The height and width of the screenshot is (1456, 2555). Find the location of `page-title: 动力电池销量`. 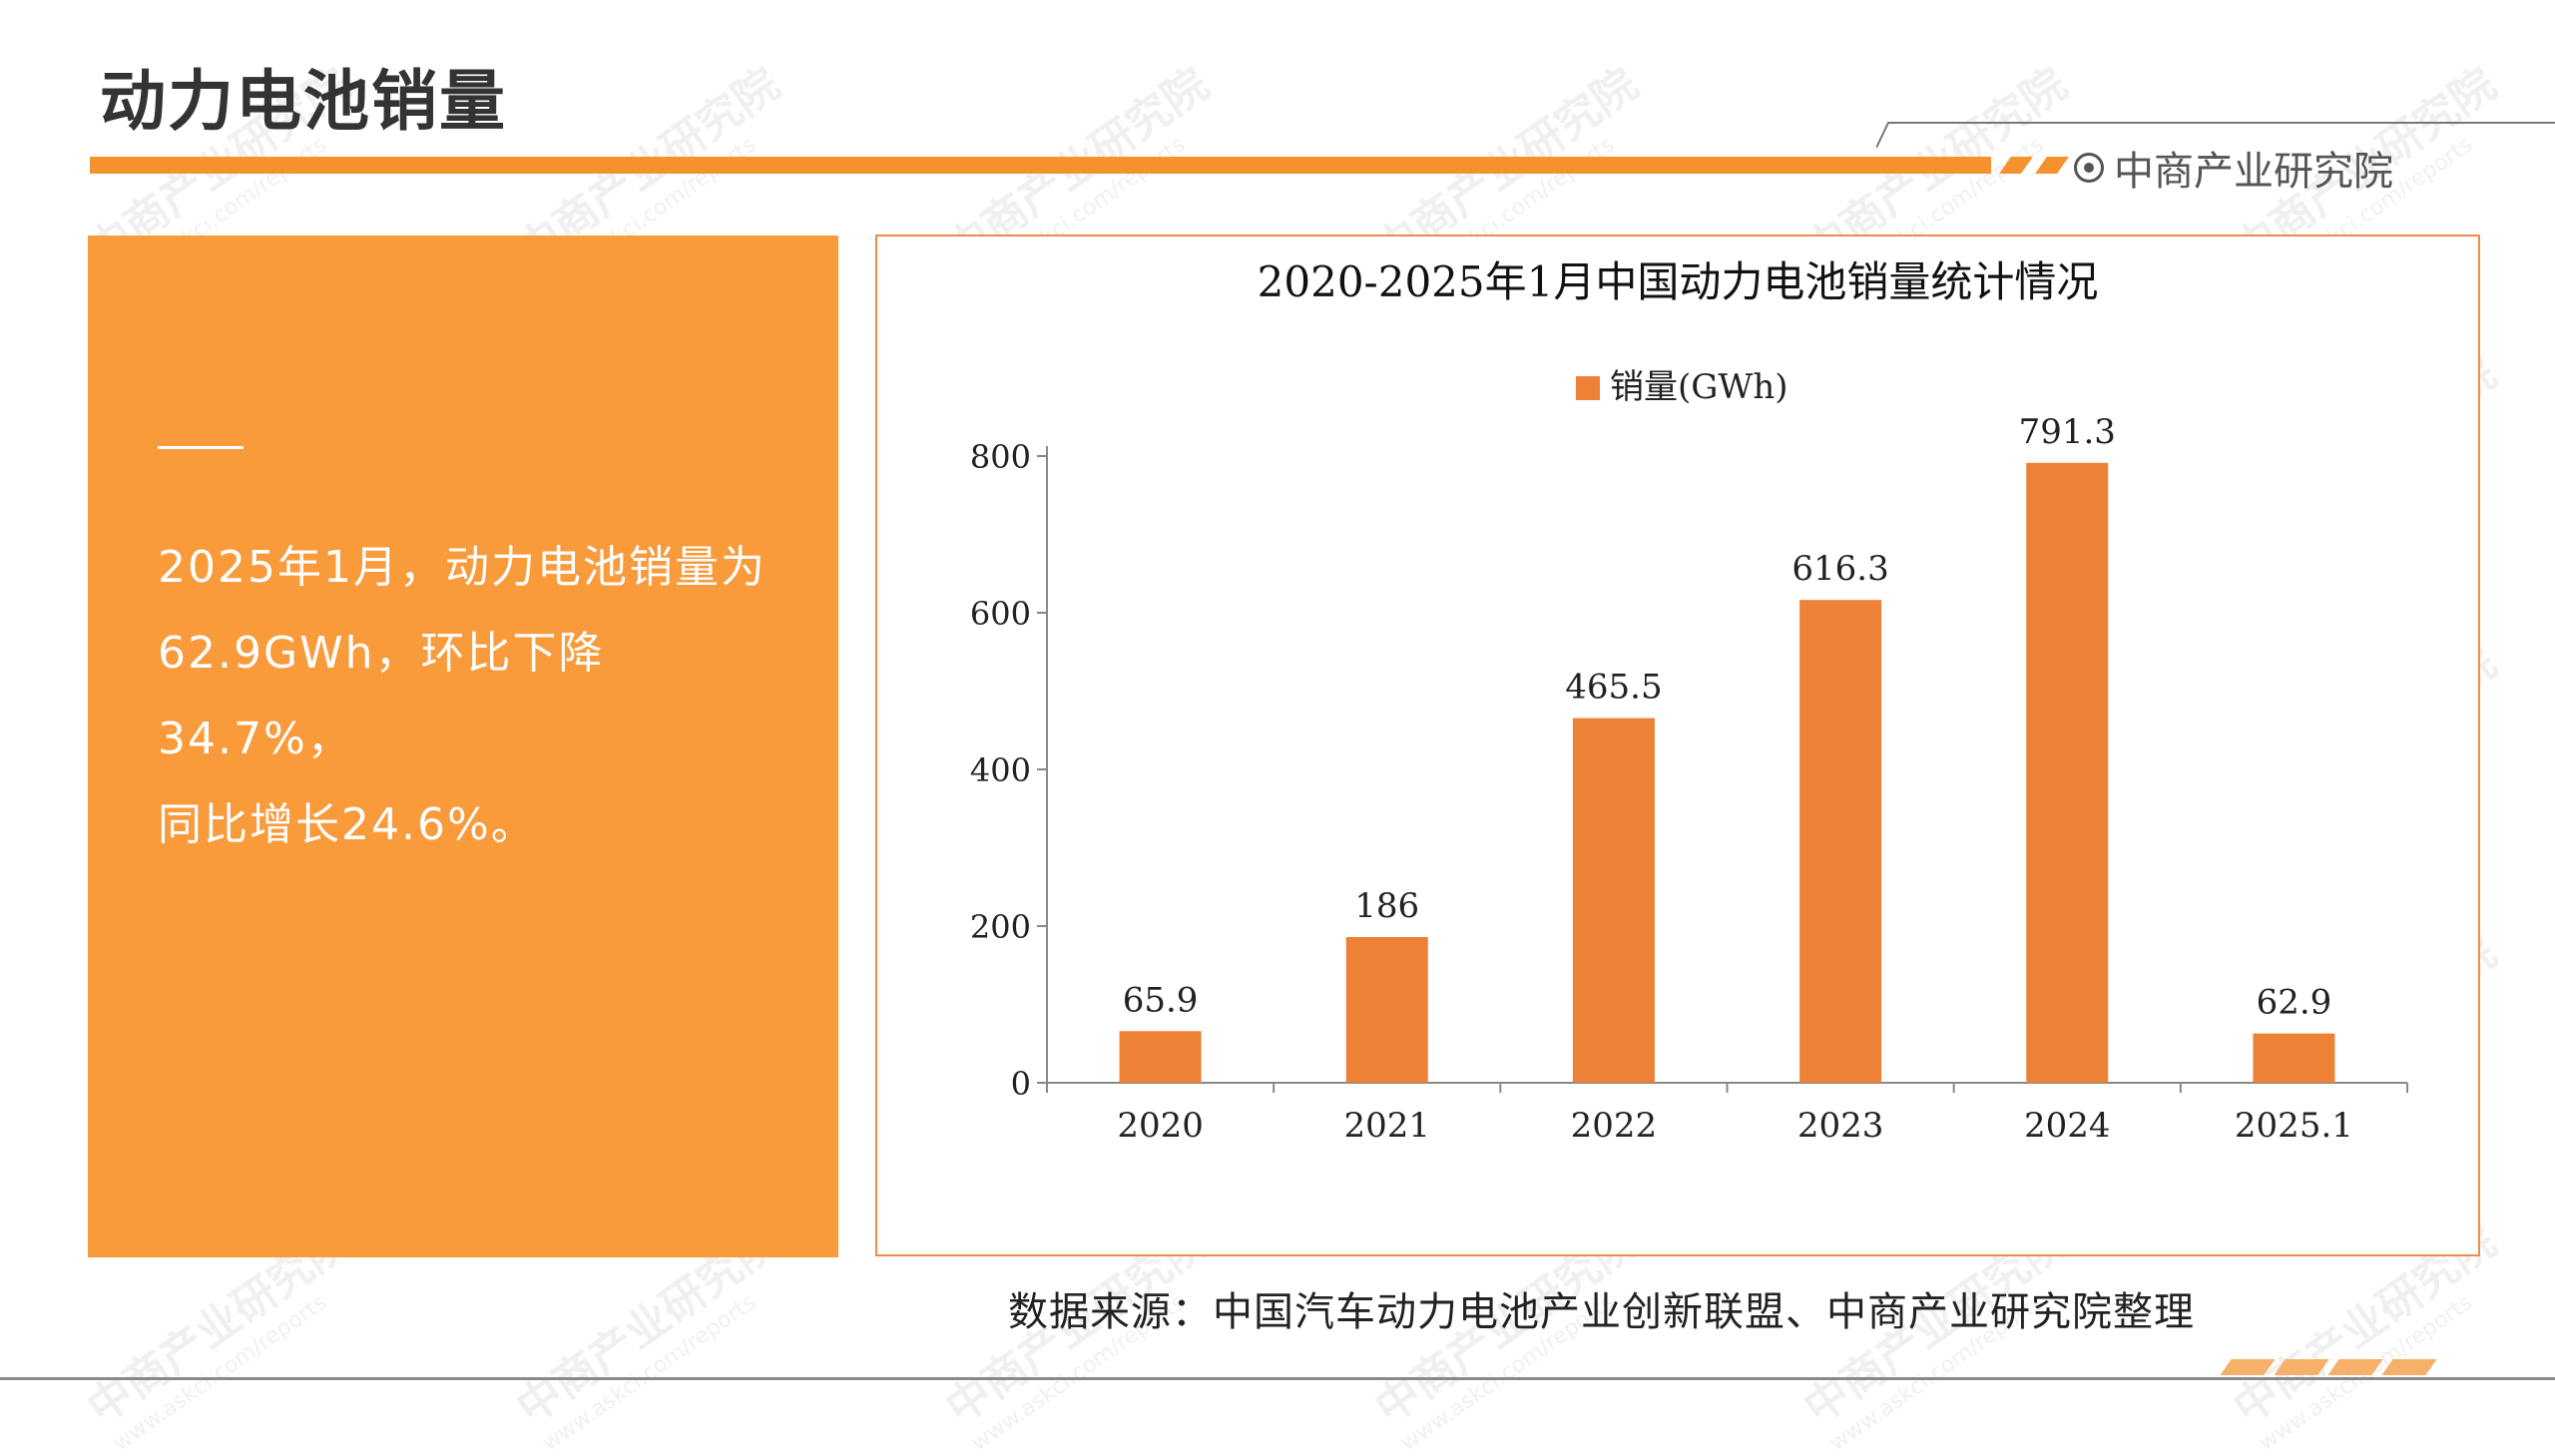

page-title: 动力电池销量 is located at coordinates (303, 101).